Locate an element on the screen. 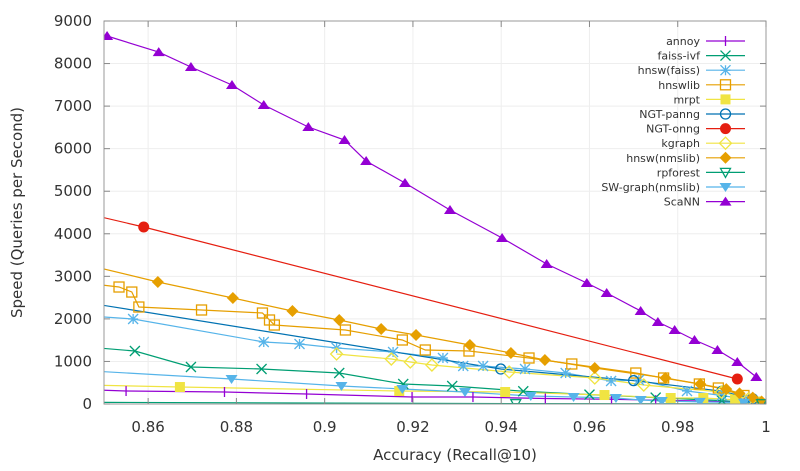 The width and height of the screenshot is (800, 471). y-tick-label: 6000 is located at coordinates (73, 149).